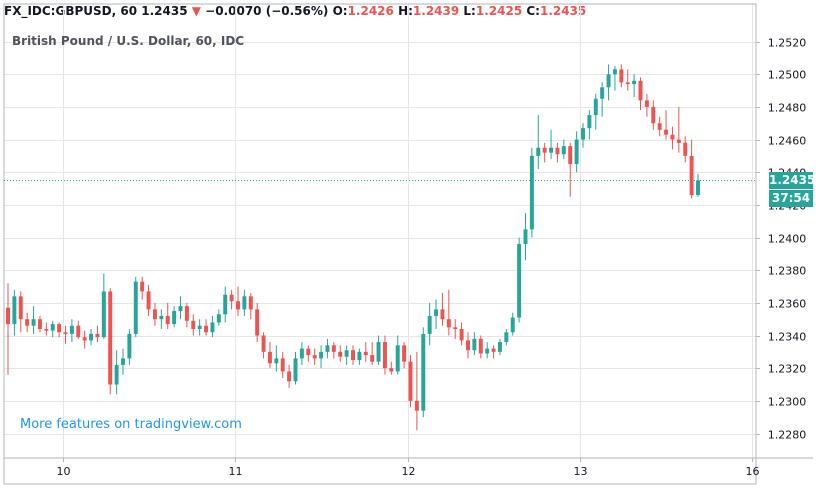  I want to click on tradingview-link: More features on tradingview.com, so click(131, 424).